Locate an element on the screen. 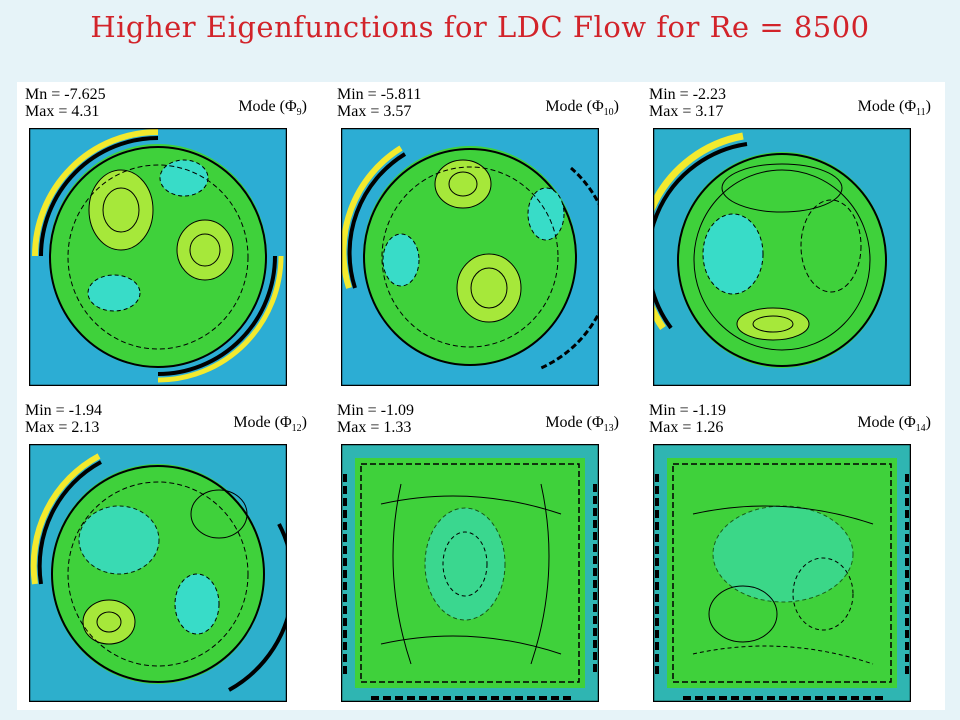 This screenshot has width=960, height=720. panel-stats: Min = -1.19 Max = 1.26 is located at coordinates (687, 419).